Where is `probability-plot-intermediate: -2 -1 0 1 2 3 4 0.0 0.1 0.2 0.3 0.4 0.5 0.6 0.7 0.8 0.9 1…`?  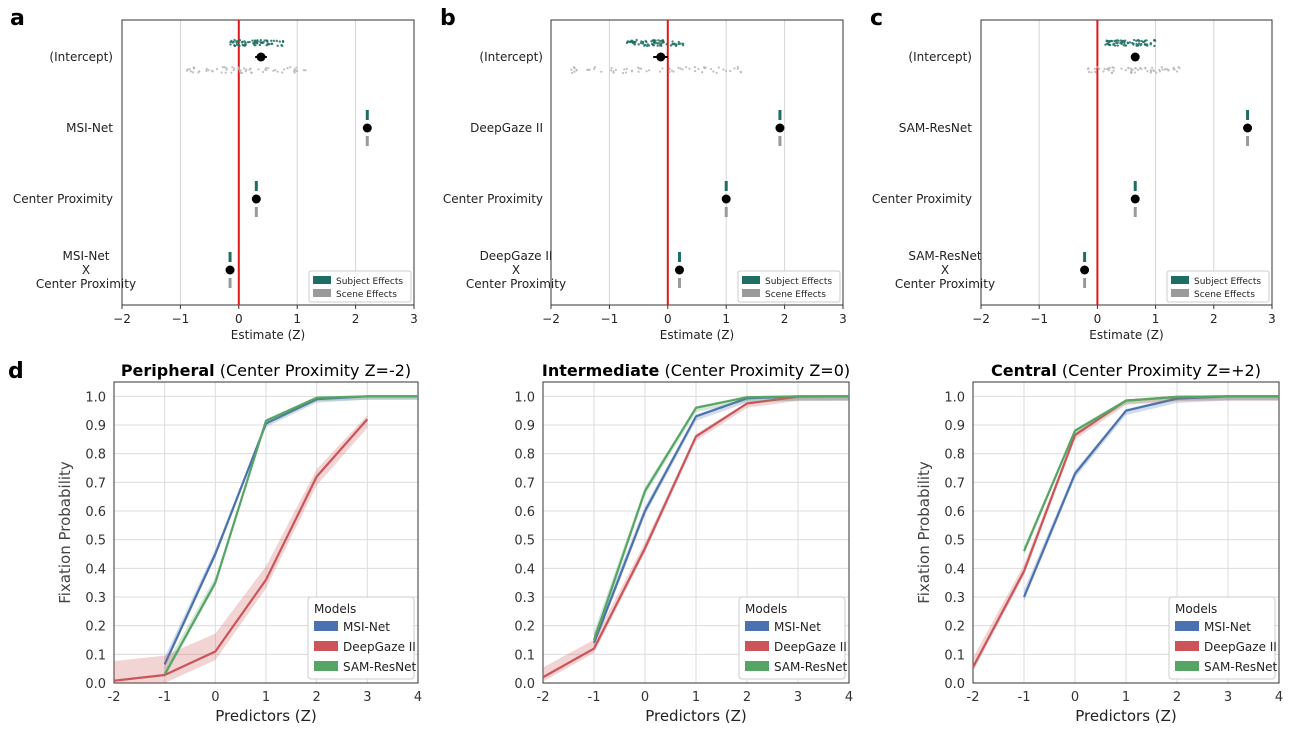 probability-plot-intermediate: -2 -1 0 1 2 3 4 0.0 0.1 0.2 0.3 0.4 0.5 0.6 0.7 0.8 0.9 1… is located at coordinates (683, 543).